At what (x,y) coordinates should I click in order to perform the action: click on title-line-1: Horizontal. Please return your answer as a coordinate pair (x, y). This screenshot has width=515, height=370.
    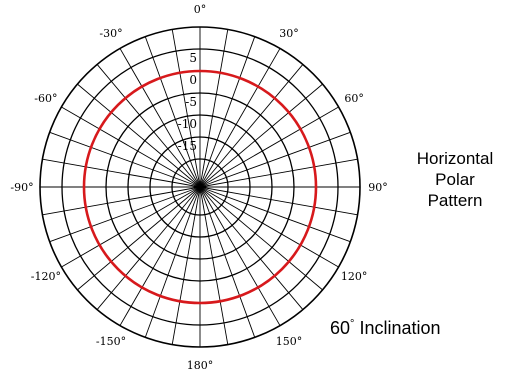
    Looking at the image, I should click on (455, 158).